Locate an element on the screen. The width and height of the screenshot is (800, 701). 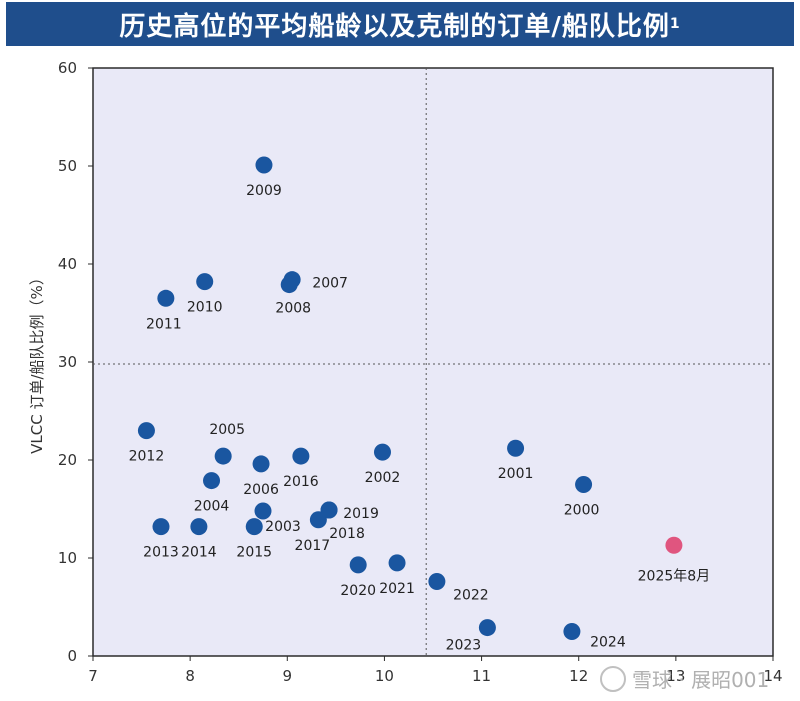
data-label-2013: 2013 is located at coordinates (161, 553).